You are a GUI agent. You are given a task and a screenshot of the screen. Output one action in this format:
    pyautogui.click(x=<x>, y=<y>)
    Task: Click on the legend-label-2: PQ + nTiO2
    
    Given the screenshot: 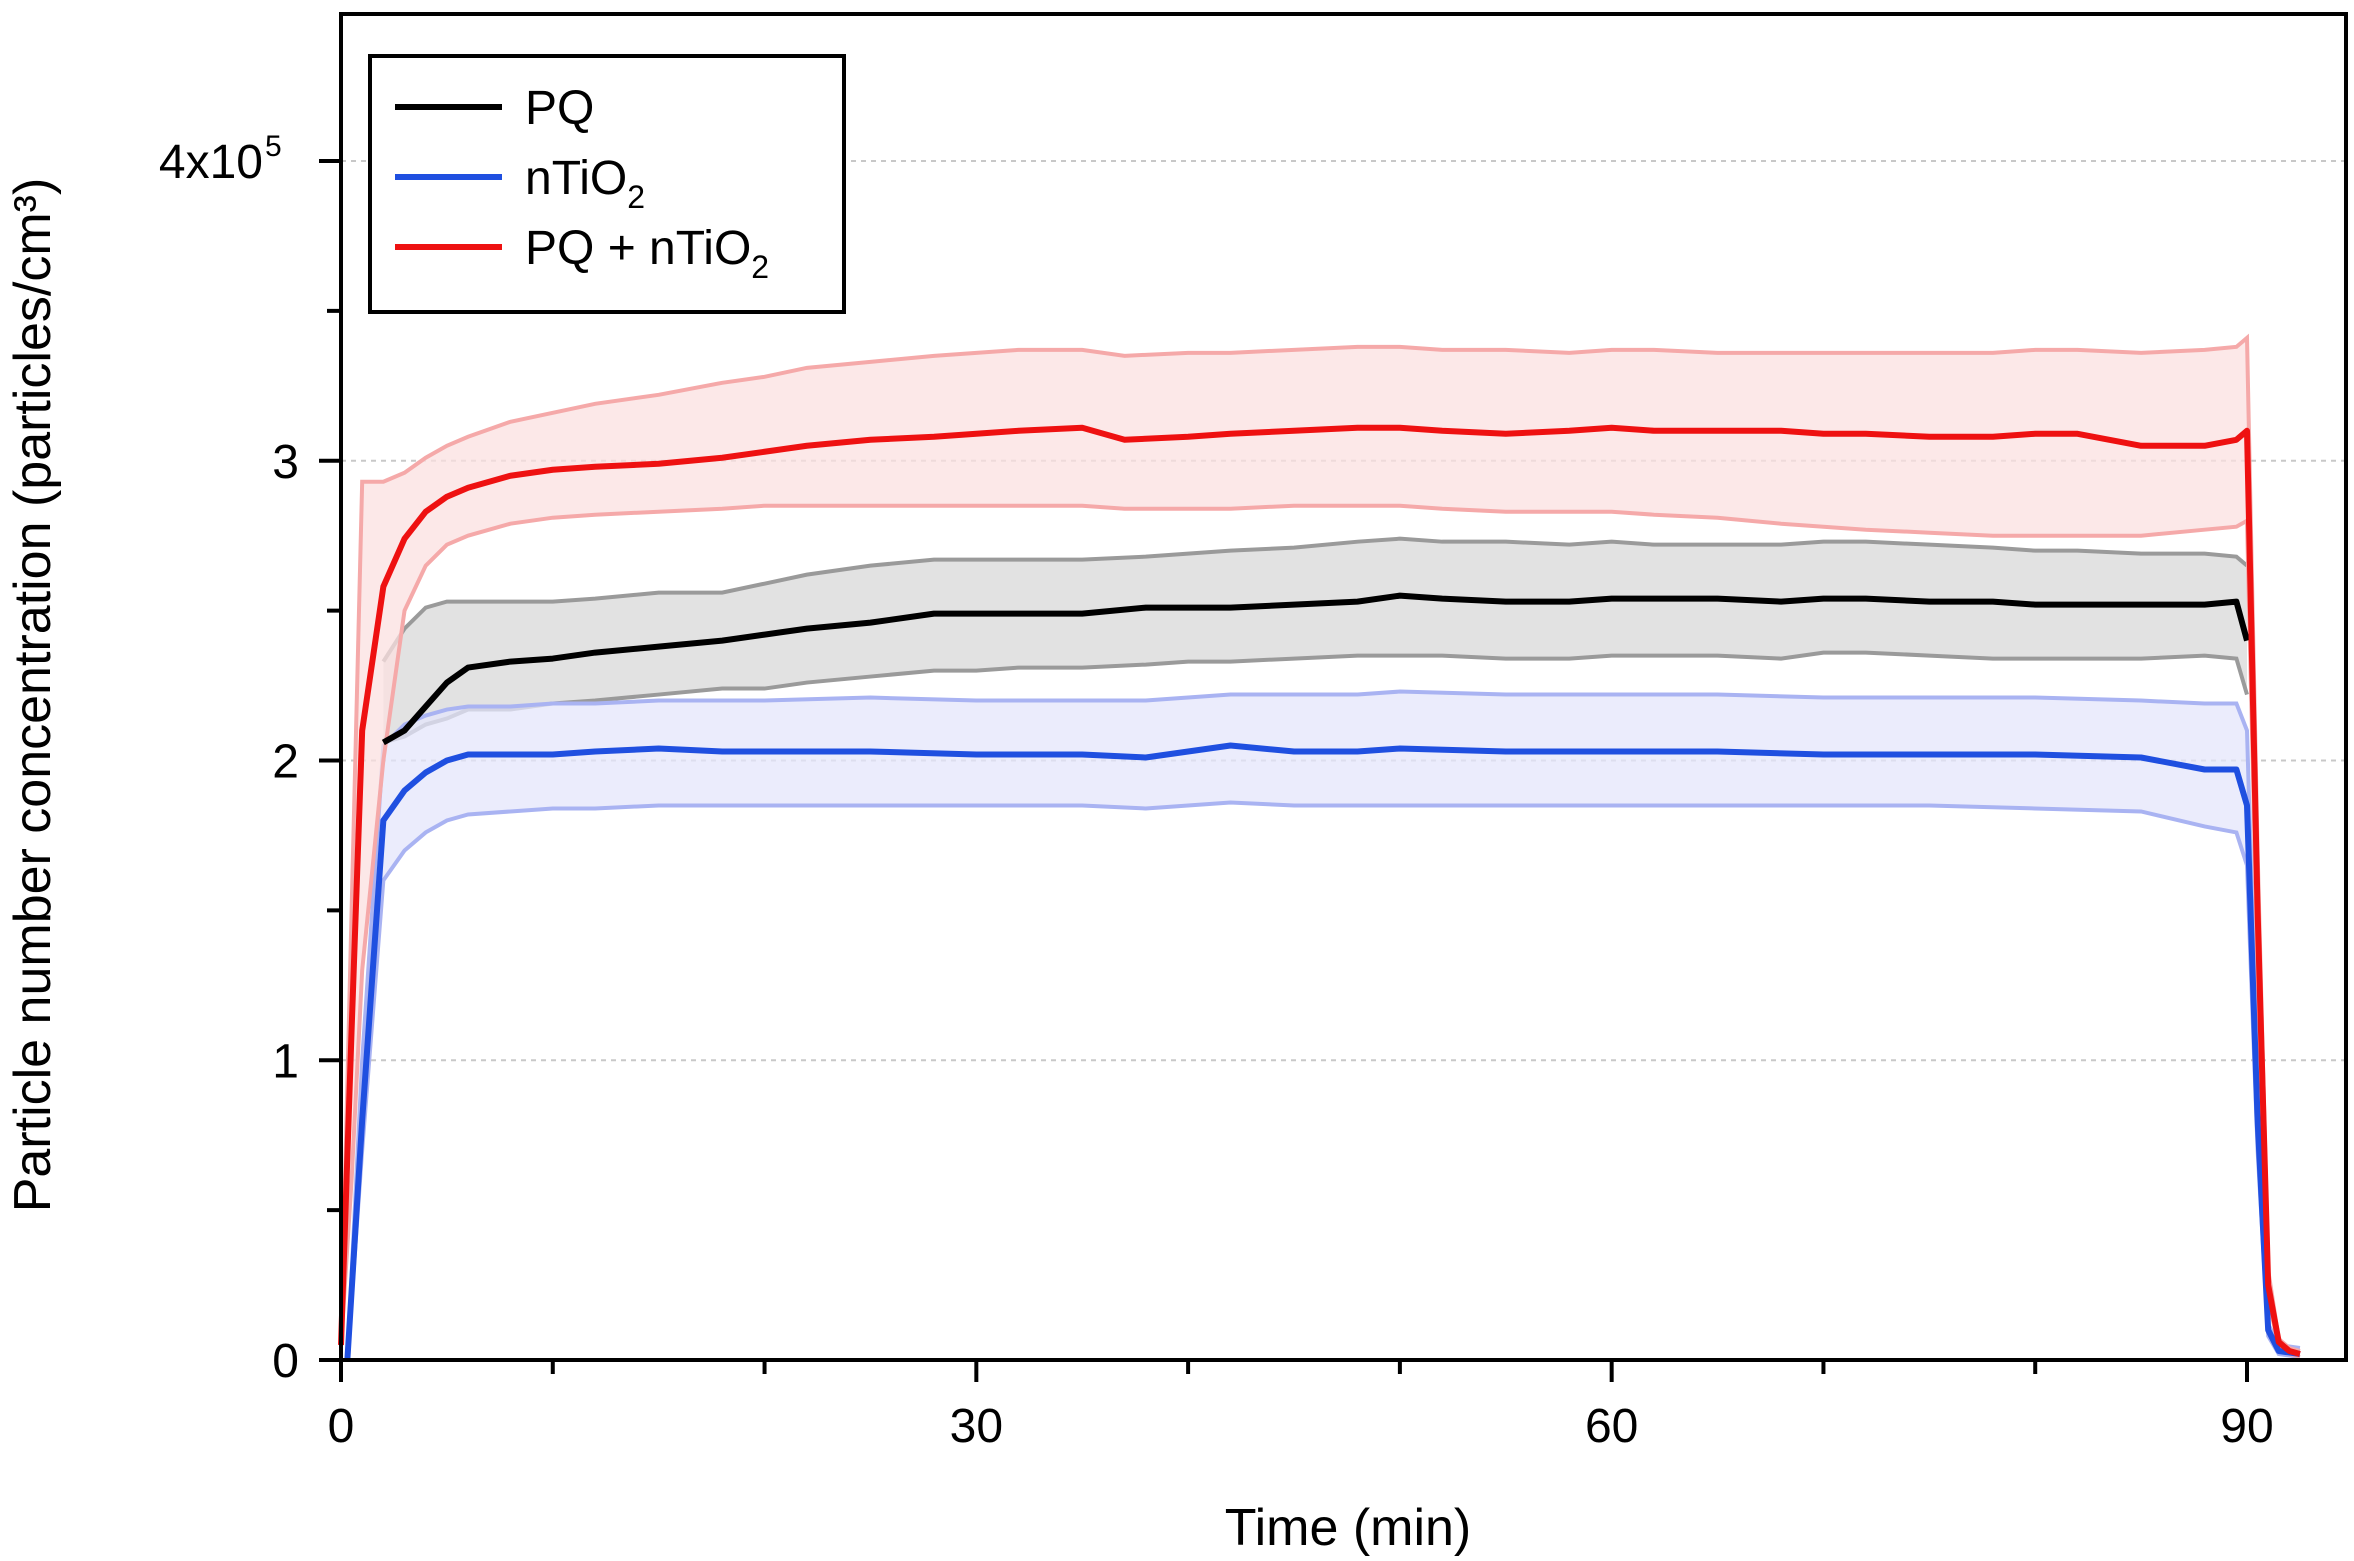 What is the action you would take?
    pyautogui.click(x=647, y=253)
    